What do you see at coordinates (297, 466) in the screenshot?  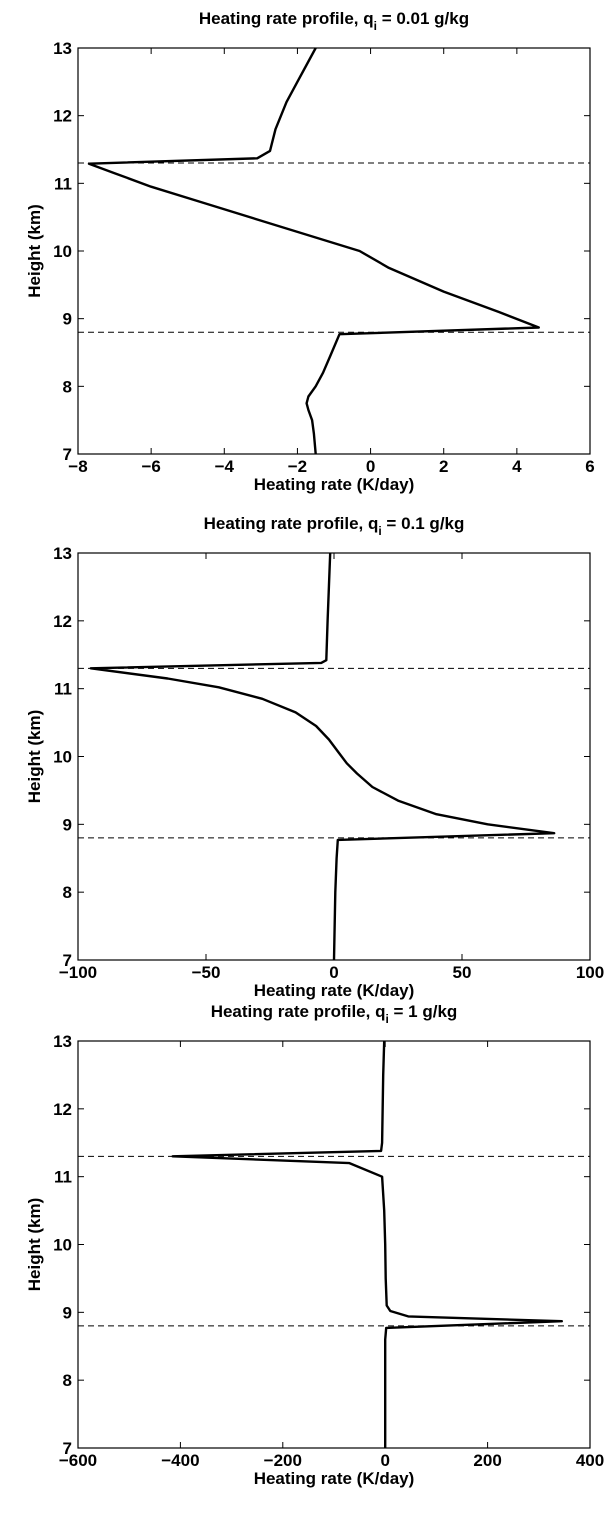 I see `x-tick-label: −2` at bounding box center [297, 466].